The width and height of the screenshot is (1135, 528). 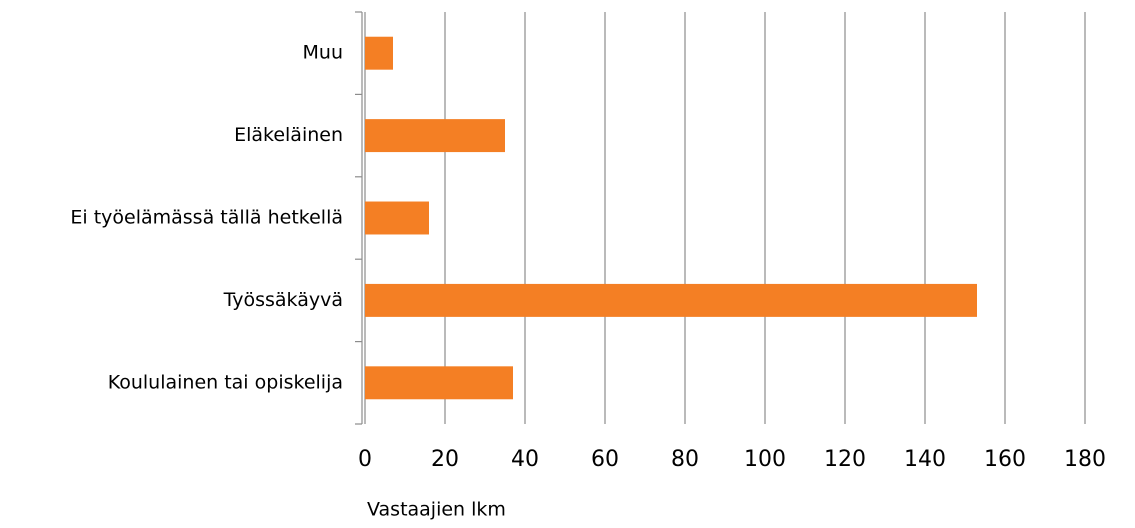 I want to click on x-tick-label: 80, so click(x=685, y=459).